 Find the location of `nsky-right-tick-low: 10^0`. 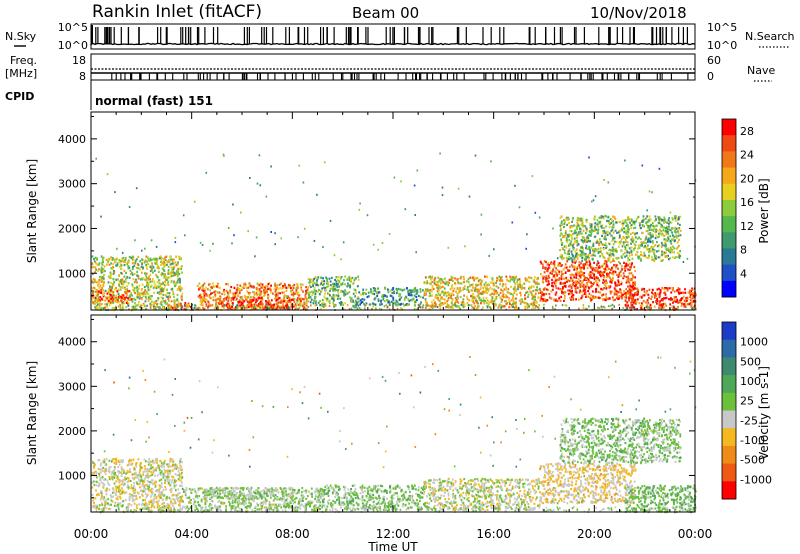

nsky-right-tick-low: 10^0 is located at coordinates (722, 45).